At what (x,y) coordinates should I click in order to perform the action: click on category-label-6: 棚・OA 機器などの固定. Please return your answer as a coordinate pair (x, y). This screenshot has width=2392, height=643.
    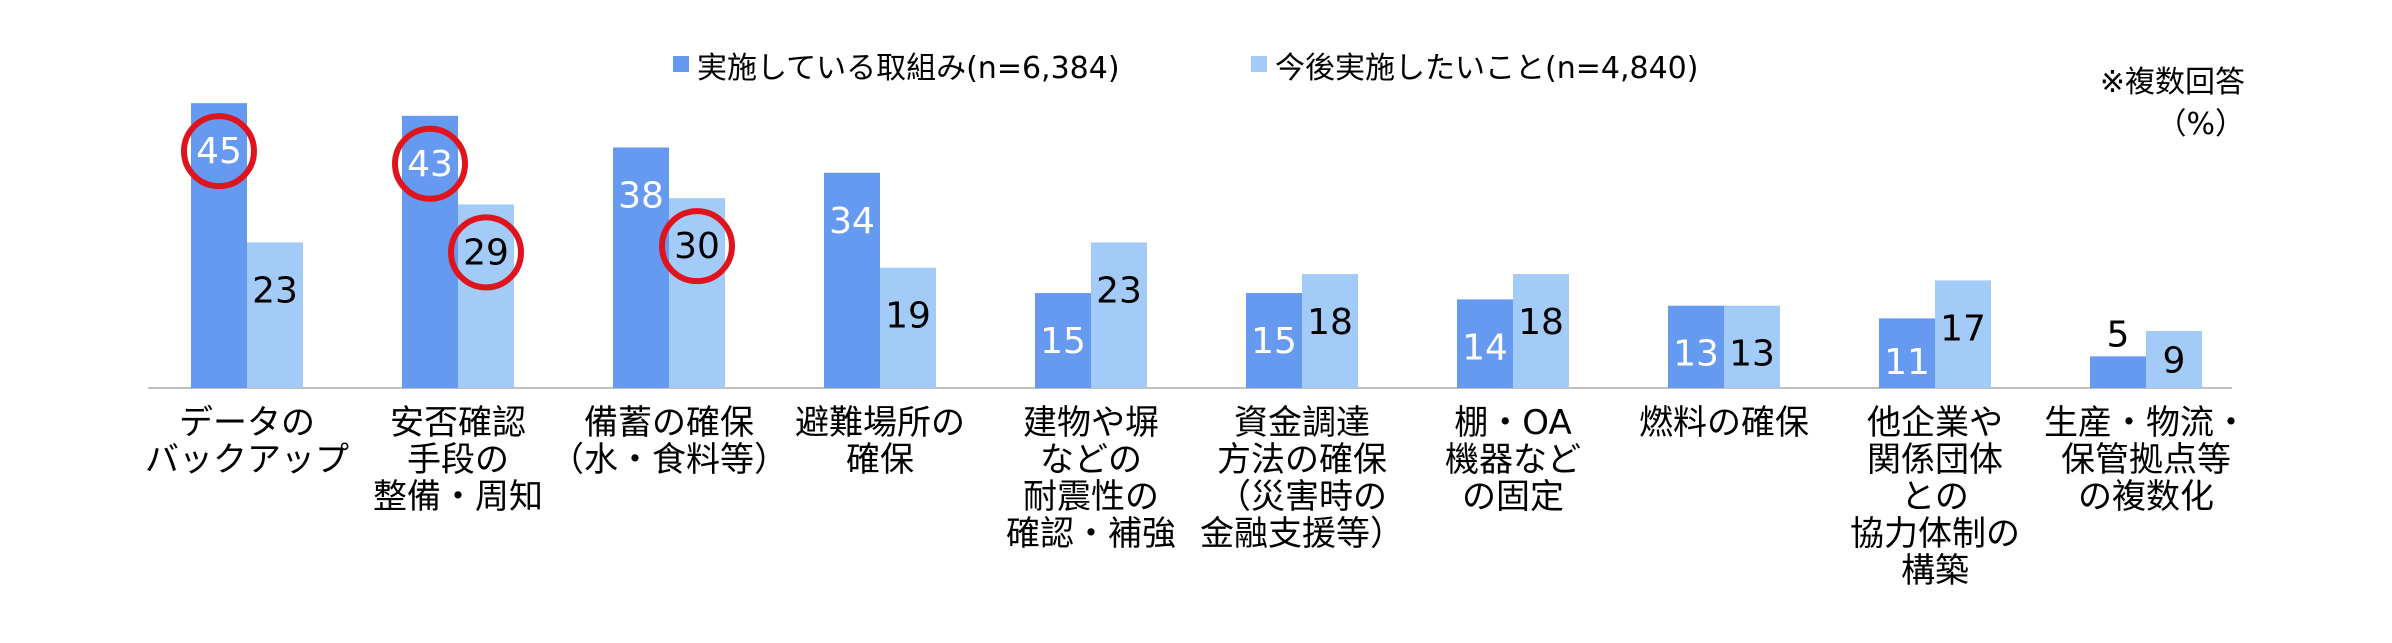
    Looking at the image, I should click on (1513, 460).